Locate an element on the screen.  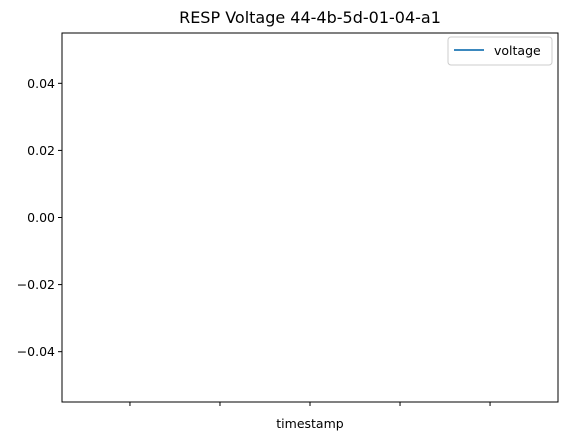
y-tick-label: −0.04 is located at coordinates (36, 351).